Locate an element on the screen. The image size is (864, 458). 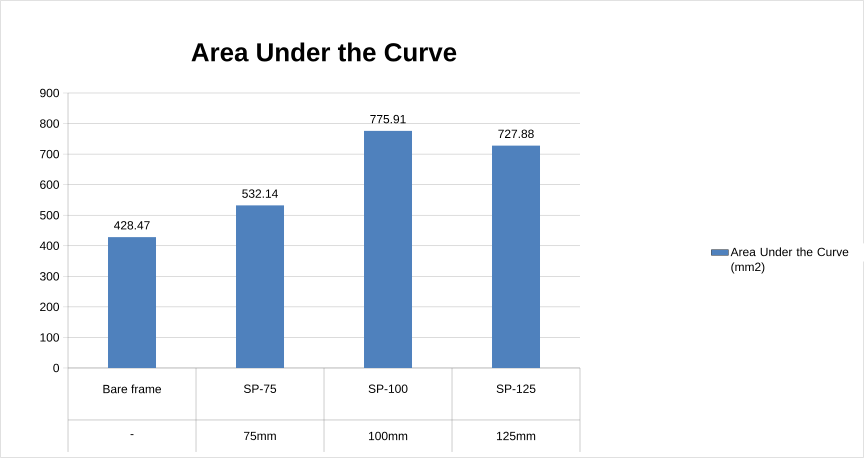
y-tick-label: 600 is located at coordinates (50, 184).